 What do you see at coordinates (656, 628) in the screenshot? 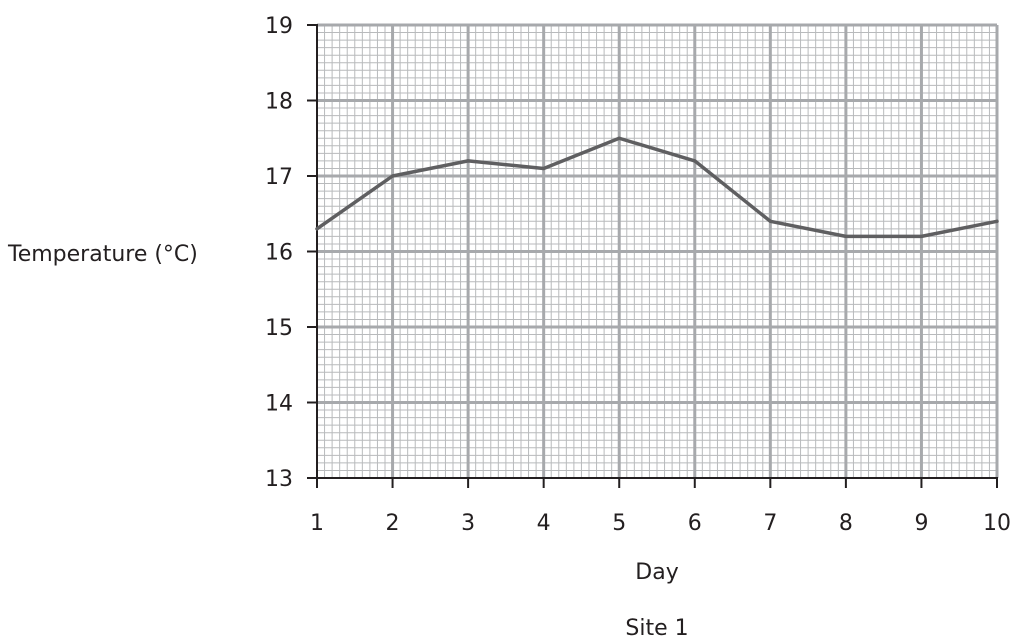
I see `chart-title: Site 1` at bounding box center [656, 628].